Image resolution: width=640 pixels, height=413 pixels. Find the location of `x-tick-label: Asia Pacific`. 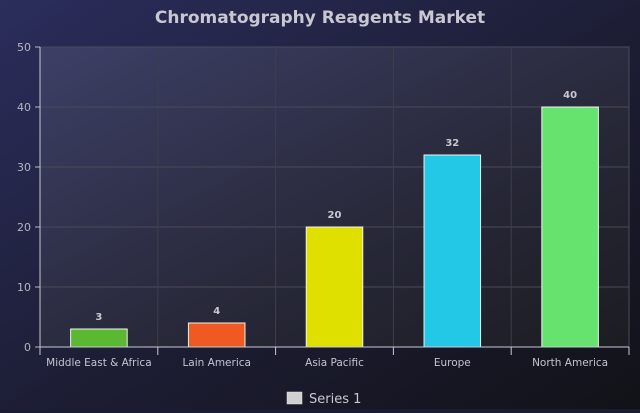

x-tick-label: Asia Pacific is located at coordinates (334, 363).